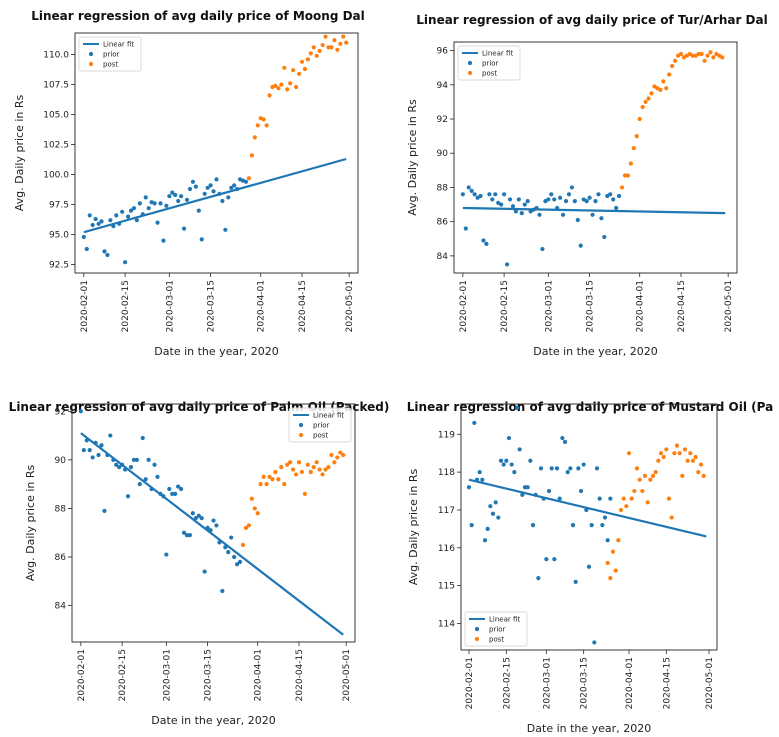 Image resolution: width=779 pixels, height=737 pixels. I want to click on x-tick-label: 2020-05-01, so click(710, 683).